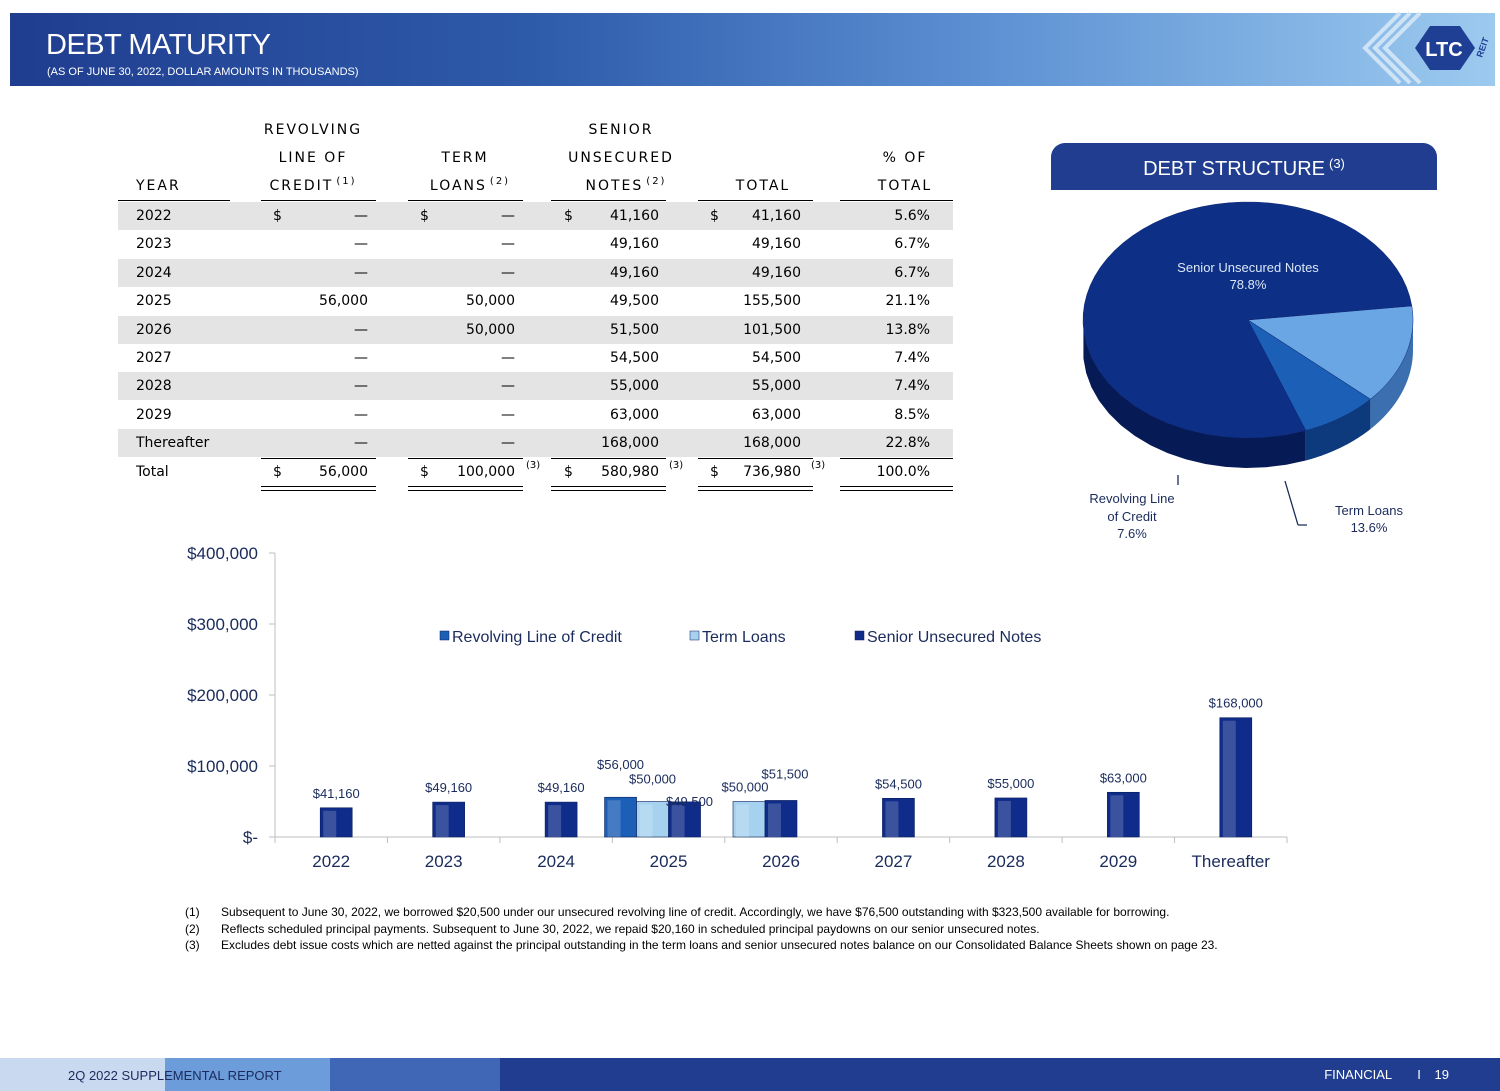  What do you see at coordinates (907, 329) in the screenshot?
I see `cell-pct: 13.8%` at bounding box center [907, 329].